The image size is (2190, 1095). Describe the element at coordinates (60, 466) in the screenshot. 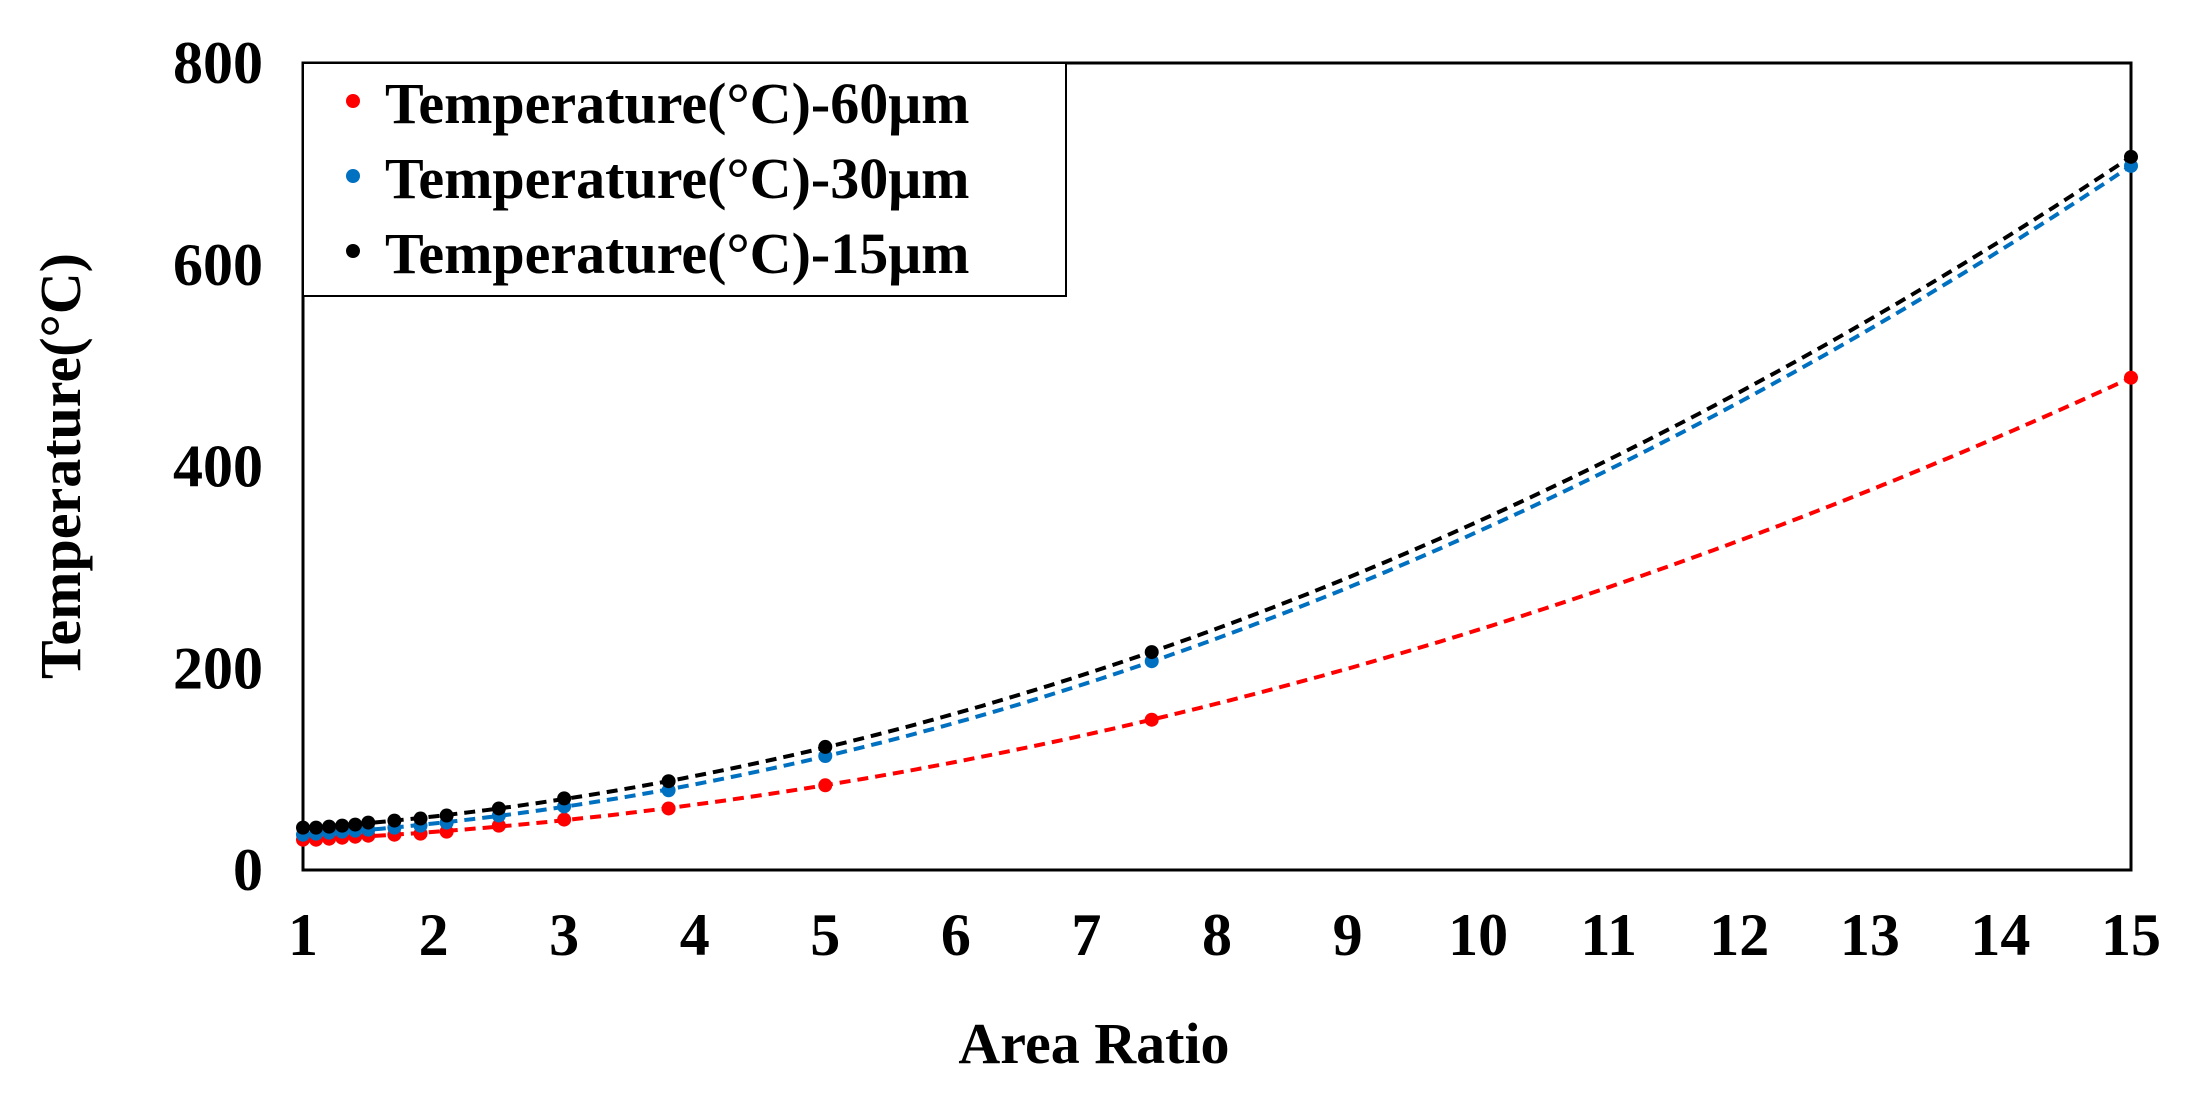

I see `y-axis-title: Temperature(°C)` at that location.